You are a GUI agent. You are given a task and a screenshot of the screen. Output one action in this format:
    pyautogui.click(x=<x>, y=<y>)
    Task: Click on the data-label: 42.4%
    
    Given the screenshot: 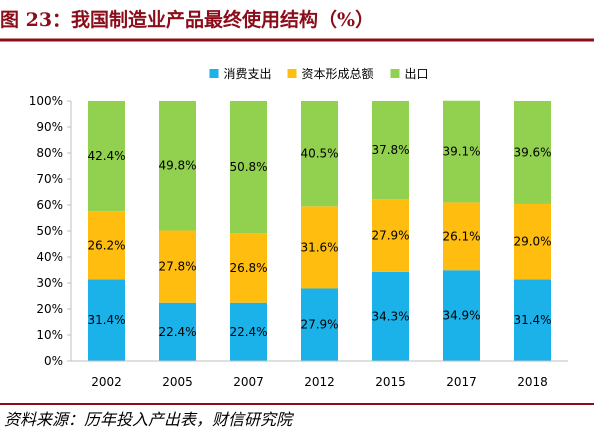 What is the action you would take?
    pyautogui.click(x=106, y=156)
    